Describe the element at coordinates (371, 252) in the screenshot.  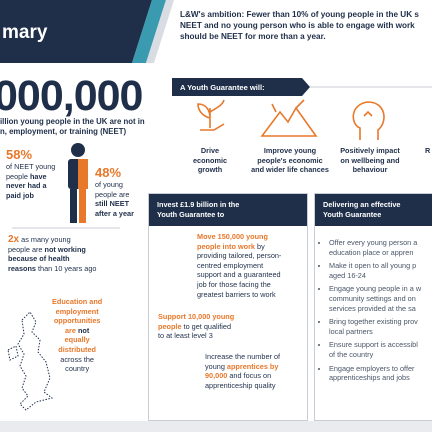
I see `text: education place or appren` at that location.